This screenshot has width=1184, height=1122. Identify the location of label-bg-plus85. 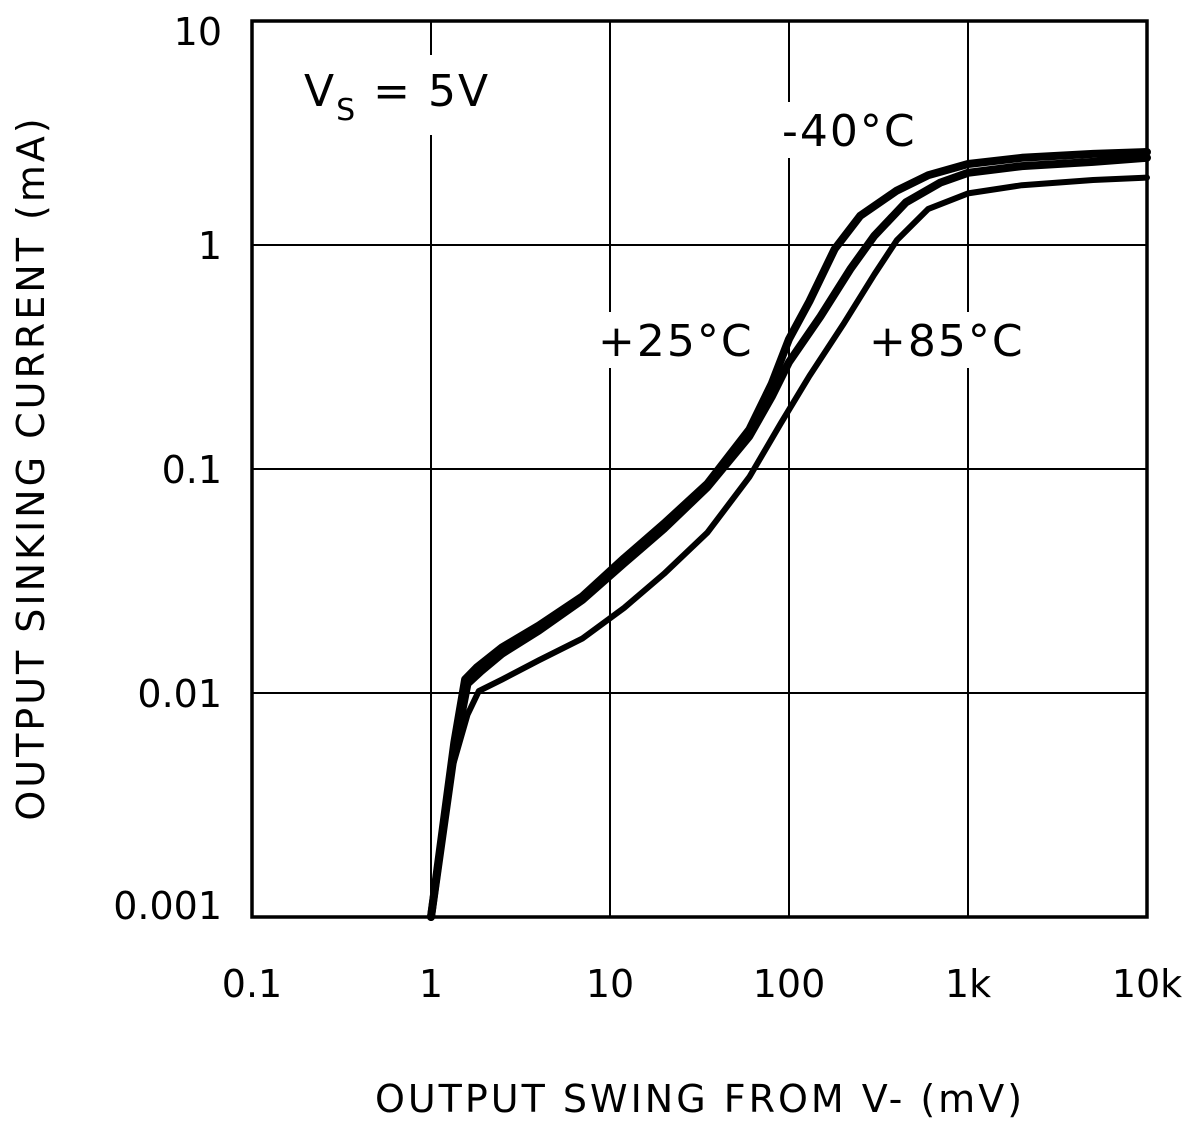
(950, 340).